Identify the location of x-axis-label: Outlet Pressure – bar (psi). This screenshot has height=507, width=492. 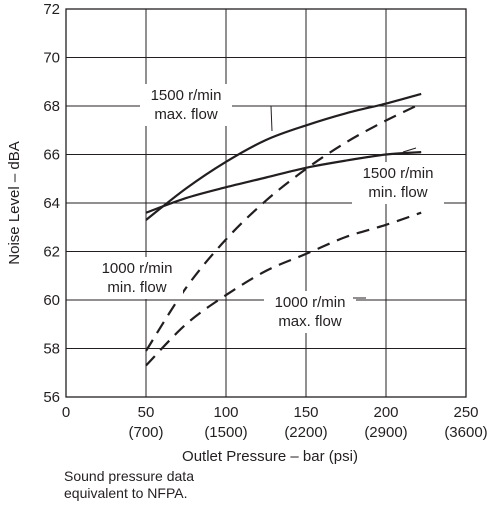
(270, 456).